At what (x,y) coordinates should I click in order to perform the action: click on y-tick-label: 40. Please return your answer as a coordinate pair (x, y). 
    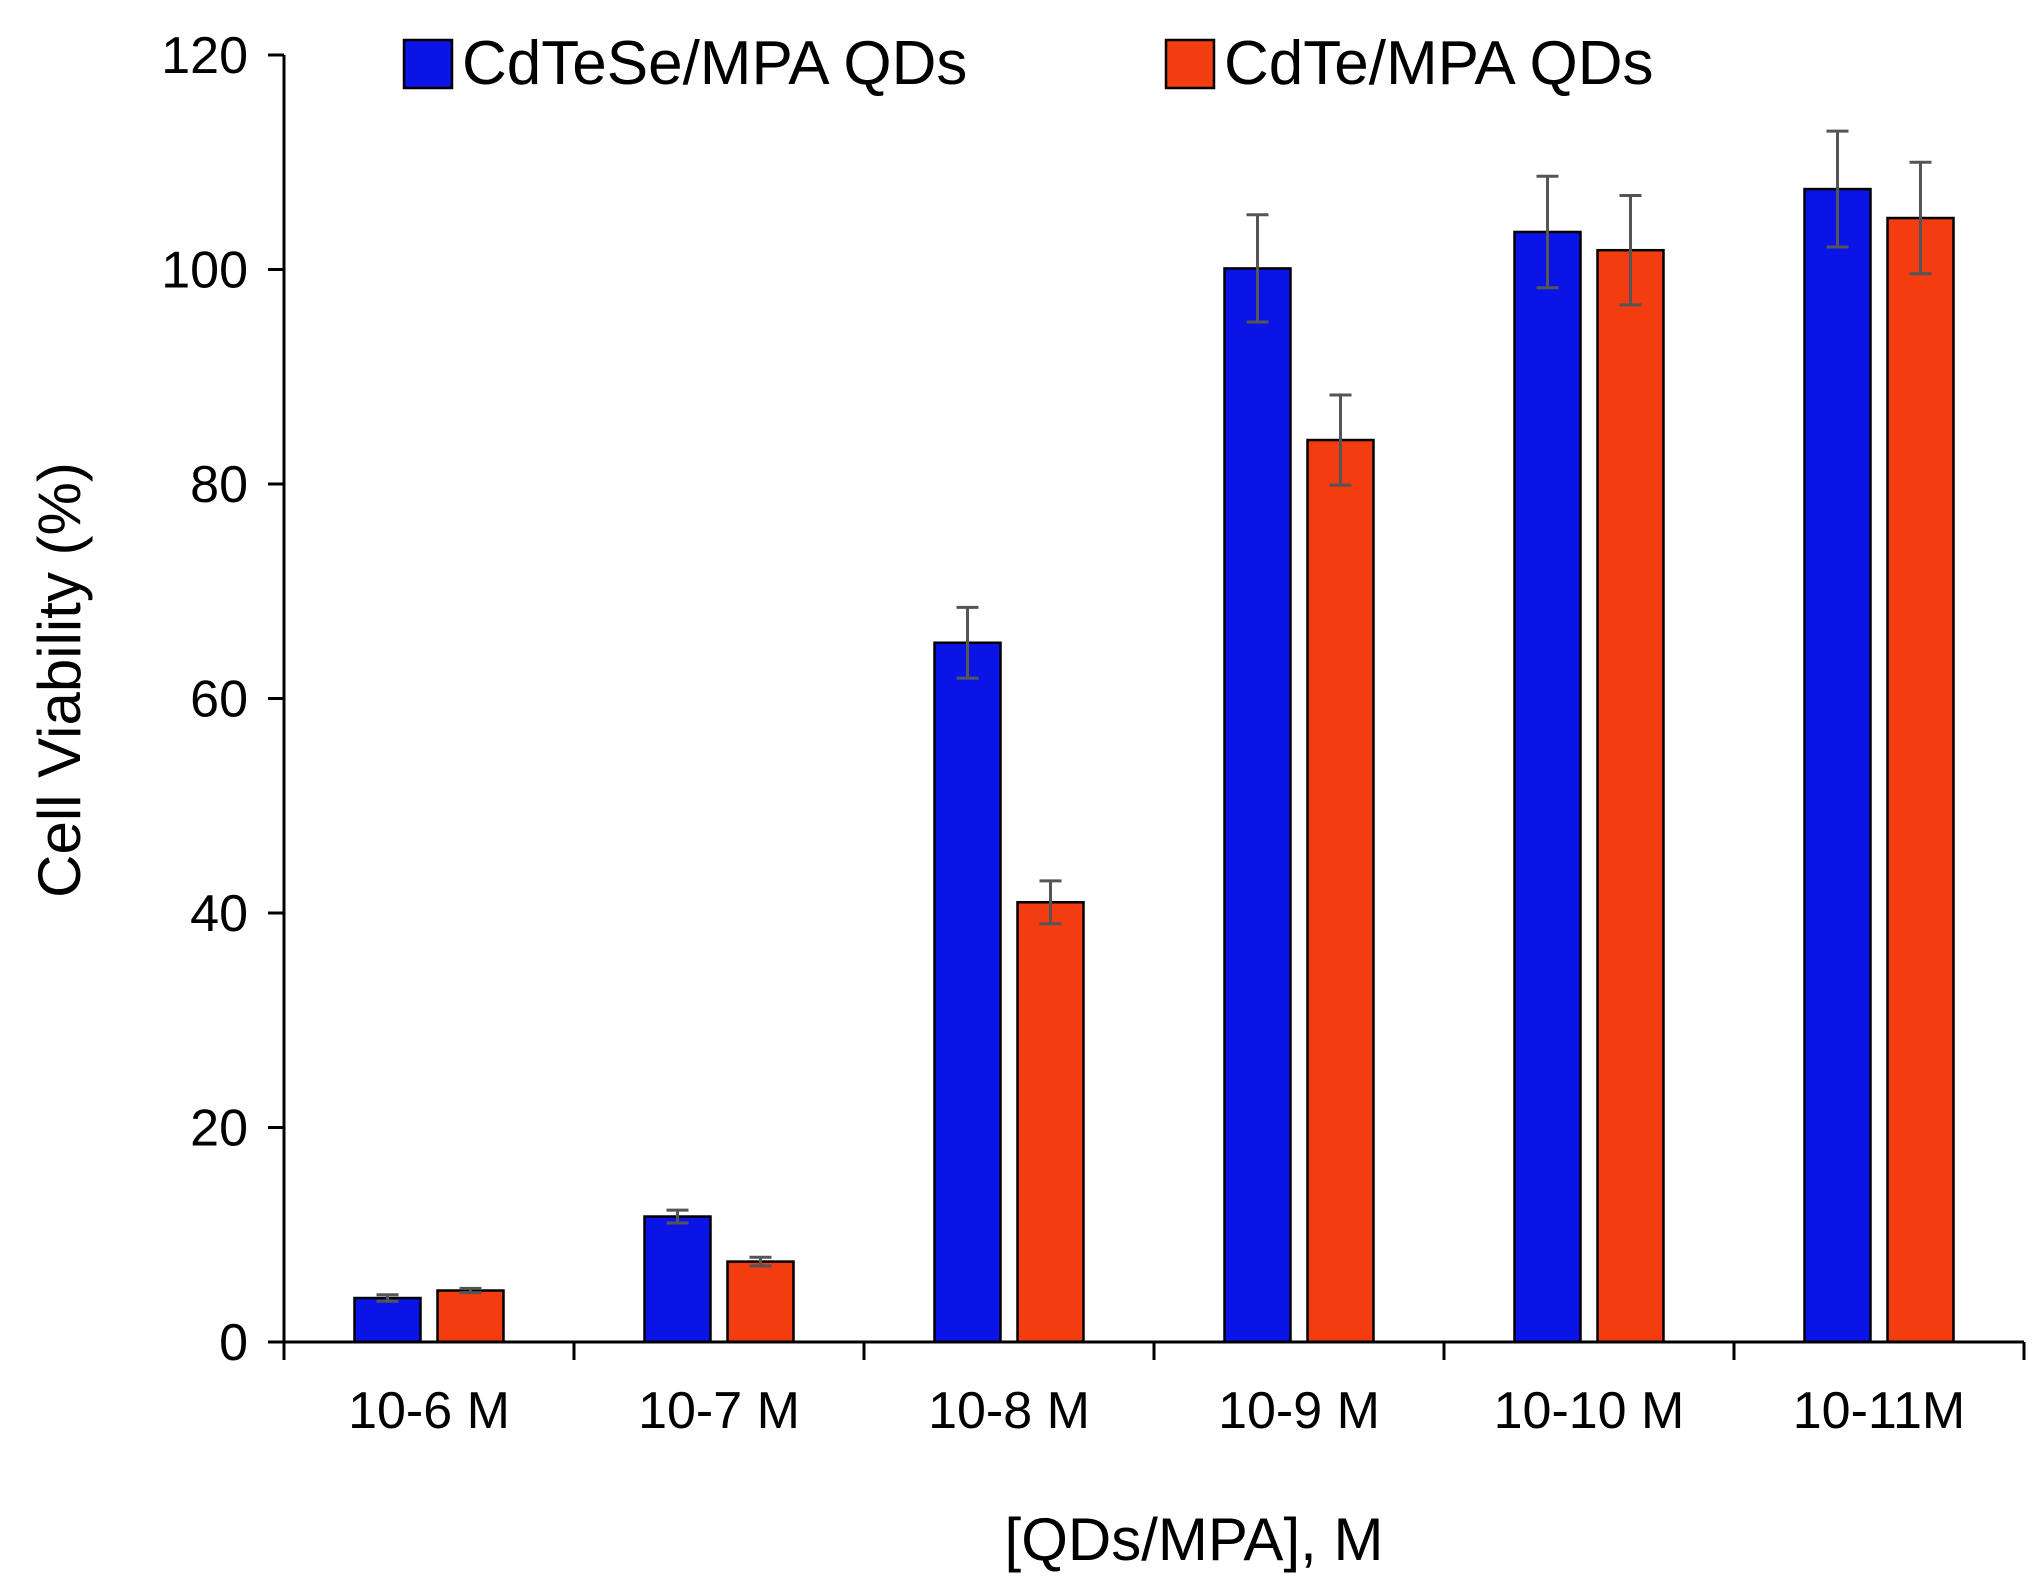
    Looking at the image, I should click on (219, 914).